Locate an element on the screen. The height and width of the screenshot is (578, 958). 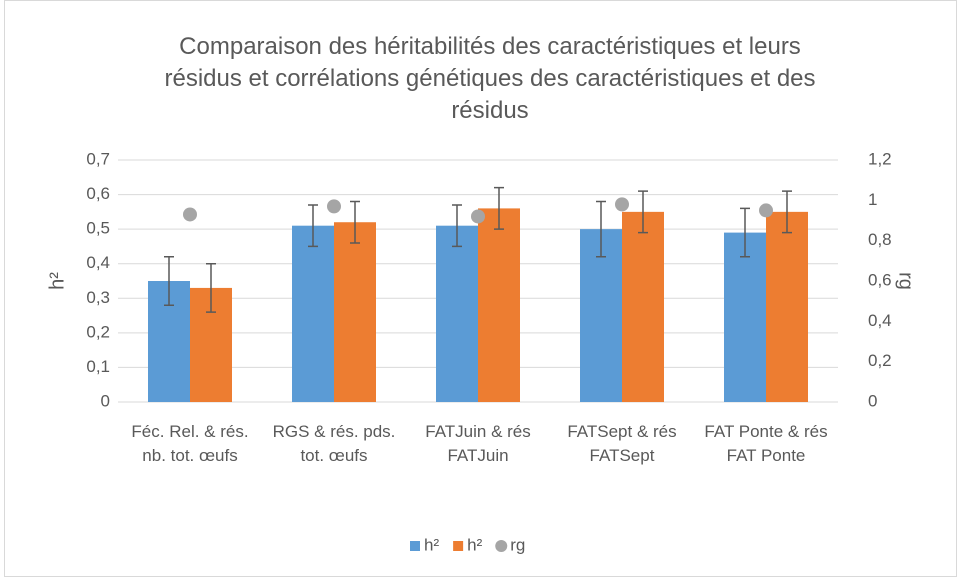
x-tick-label: FATSept & rés FATSept is located at coordinates (621, 443).